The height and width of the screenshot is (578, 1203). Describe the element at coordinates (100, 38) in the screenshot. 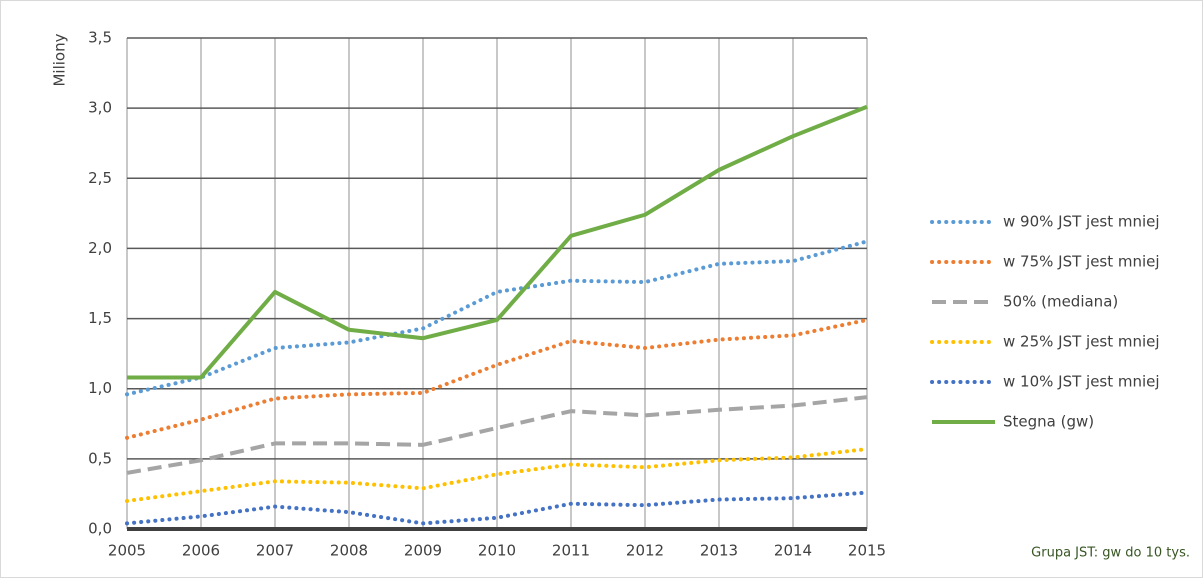

I see `y-tick-label: 3,5` at that location.